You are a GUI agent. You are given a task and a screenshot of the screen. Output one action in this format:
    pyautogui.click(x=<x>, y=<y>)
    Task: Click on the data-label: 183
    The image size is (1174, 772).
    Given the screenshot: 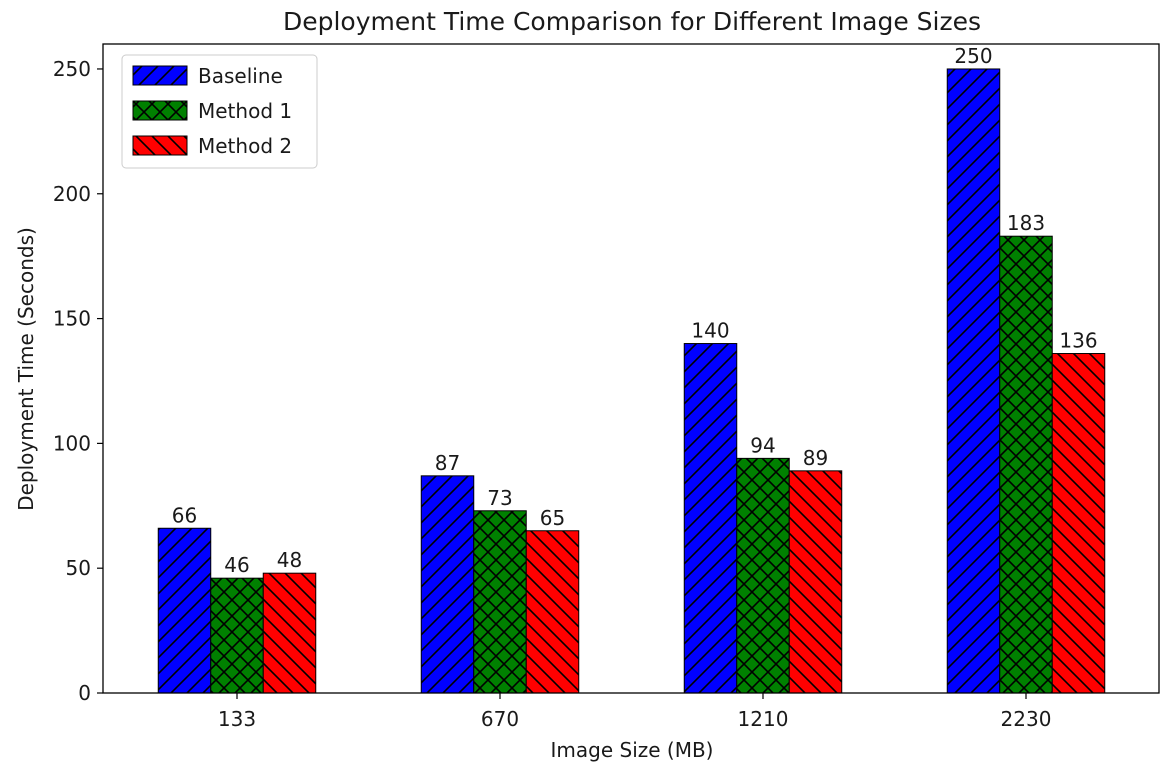 What is the action you would take?
    pyautogui.click(x=1026, y=223)
    